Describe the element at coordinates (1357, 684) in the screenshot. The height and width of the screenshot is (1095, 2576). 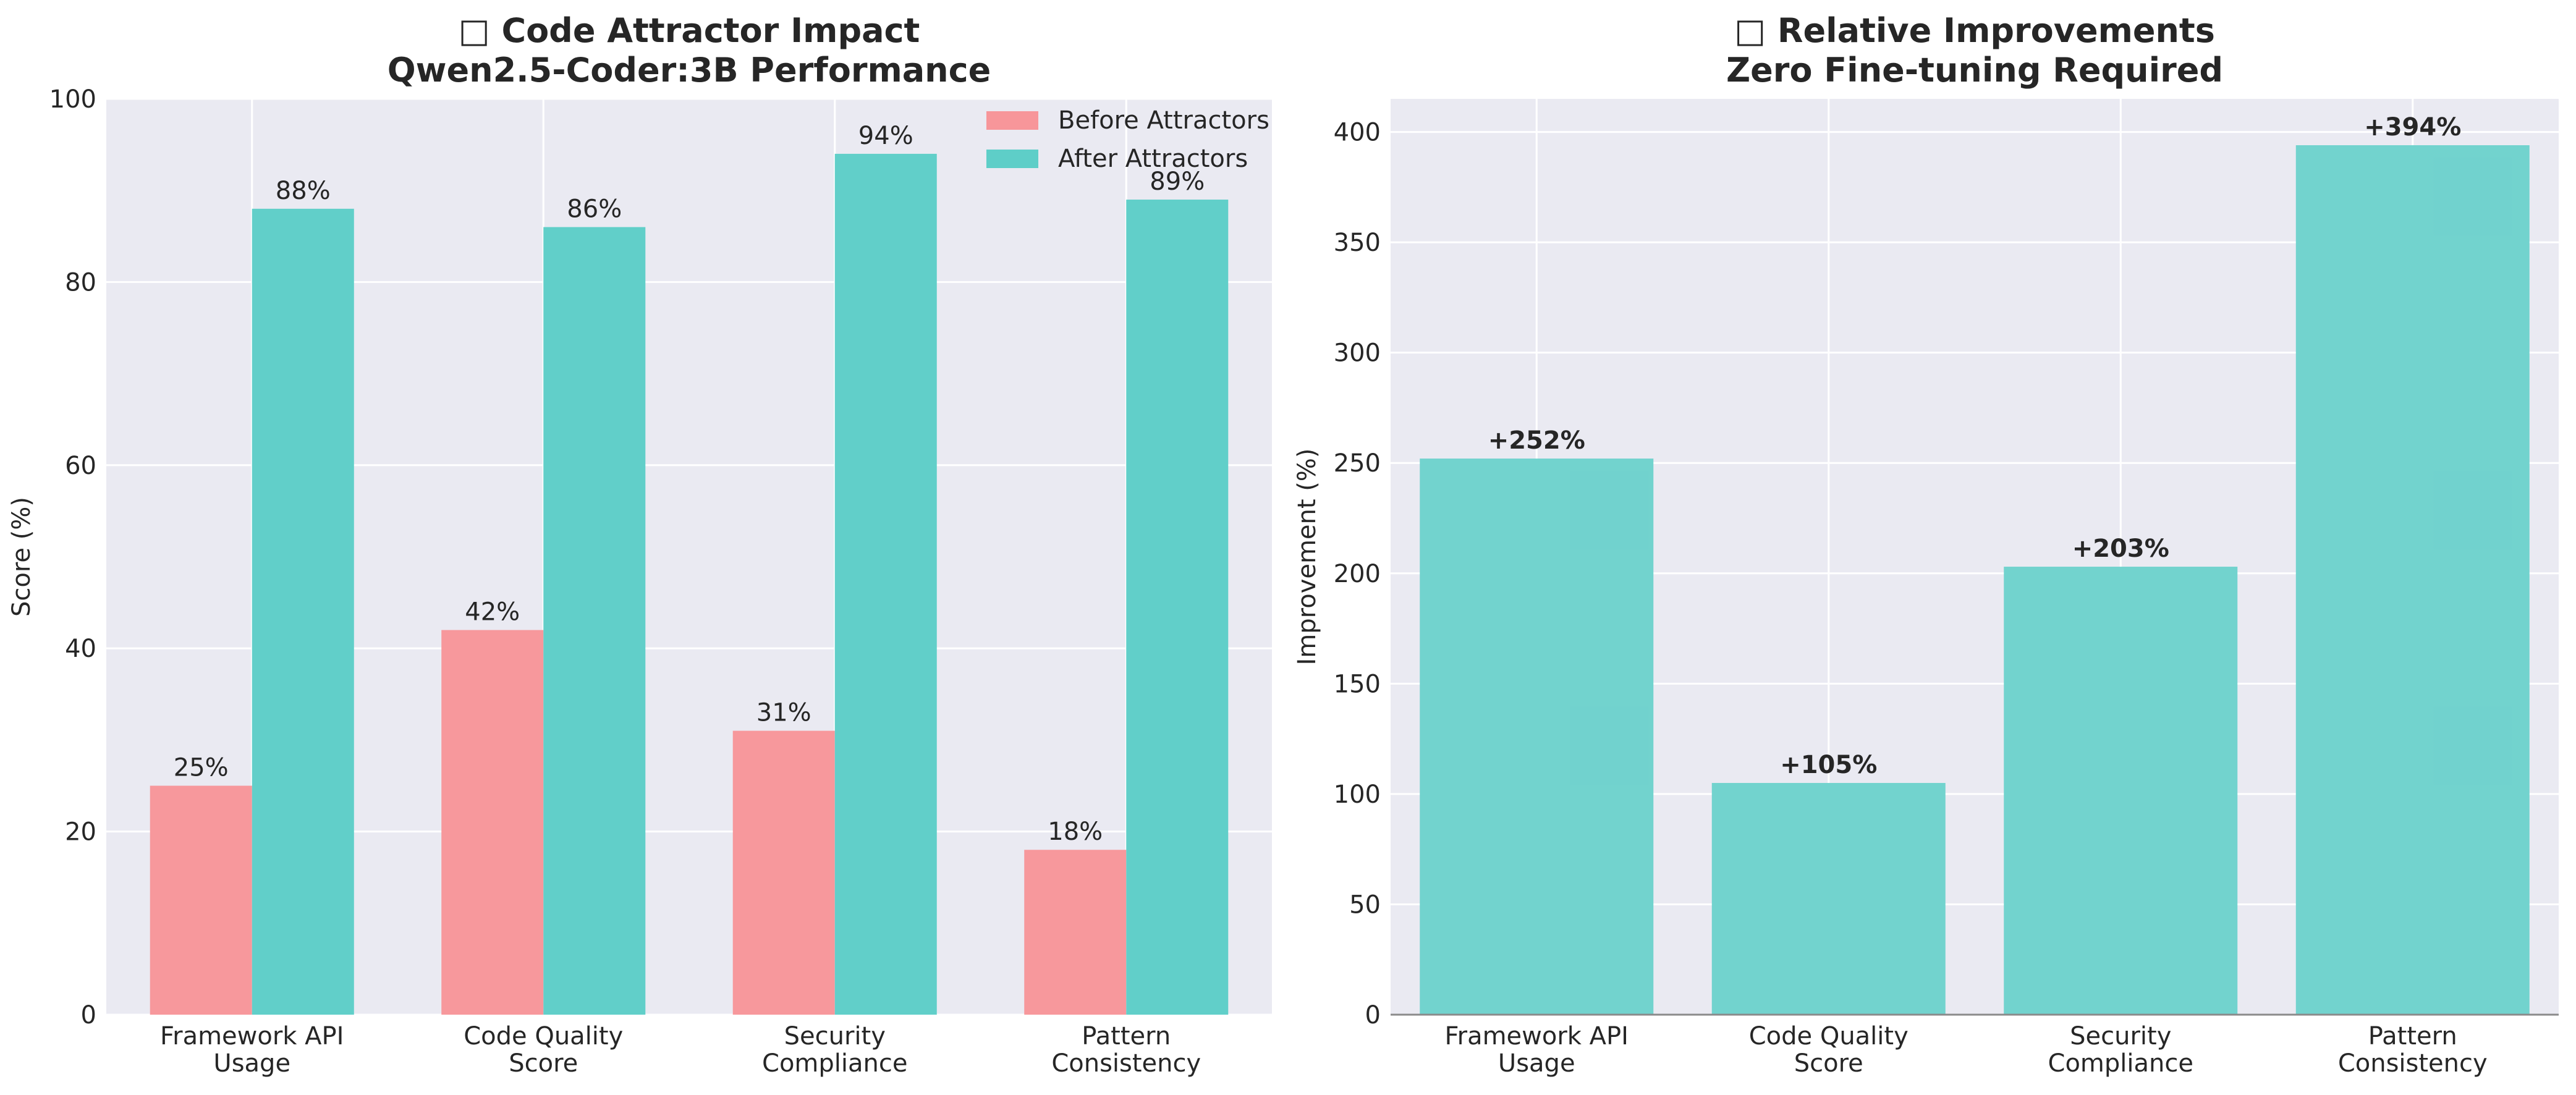
I see `right-ytick-label: 150` at that location.